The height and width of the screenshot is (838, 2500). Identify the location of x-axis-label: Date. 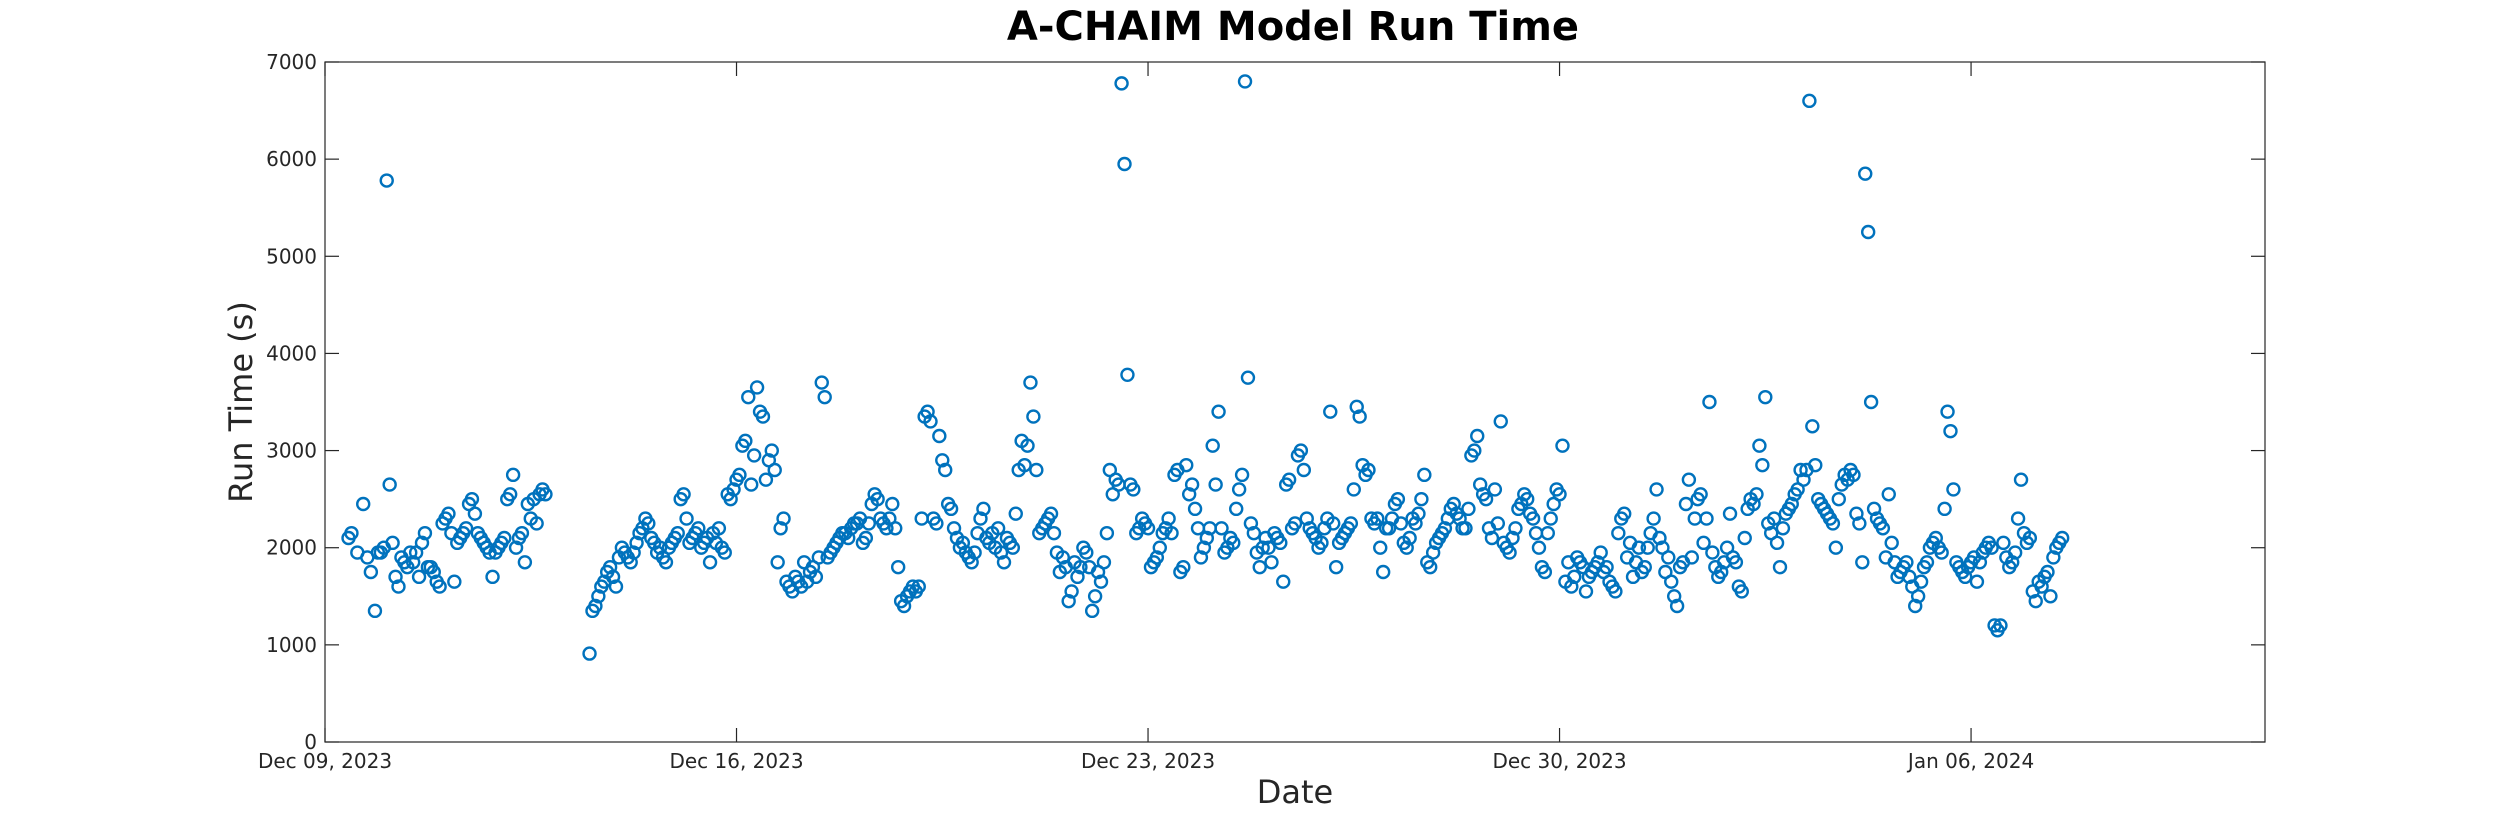
(1295, 792).